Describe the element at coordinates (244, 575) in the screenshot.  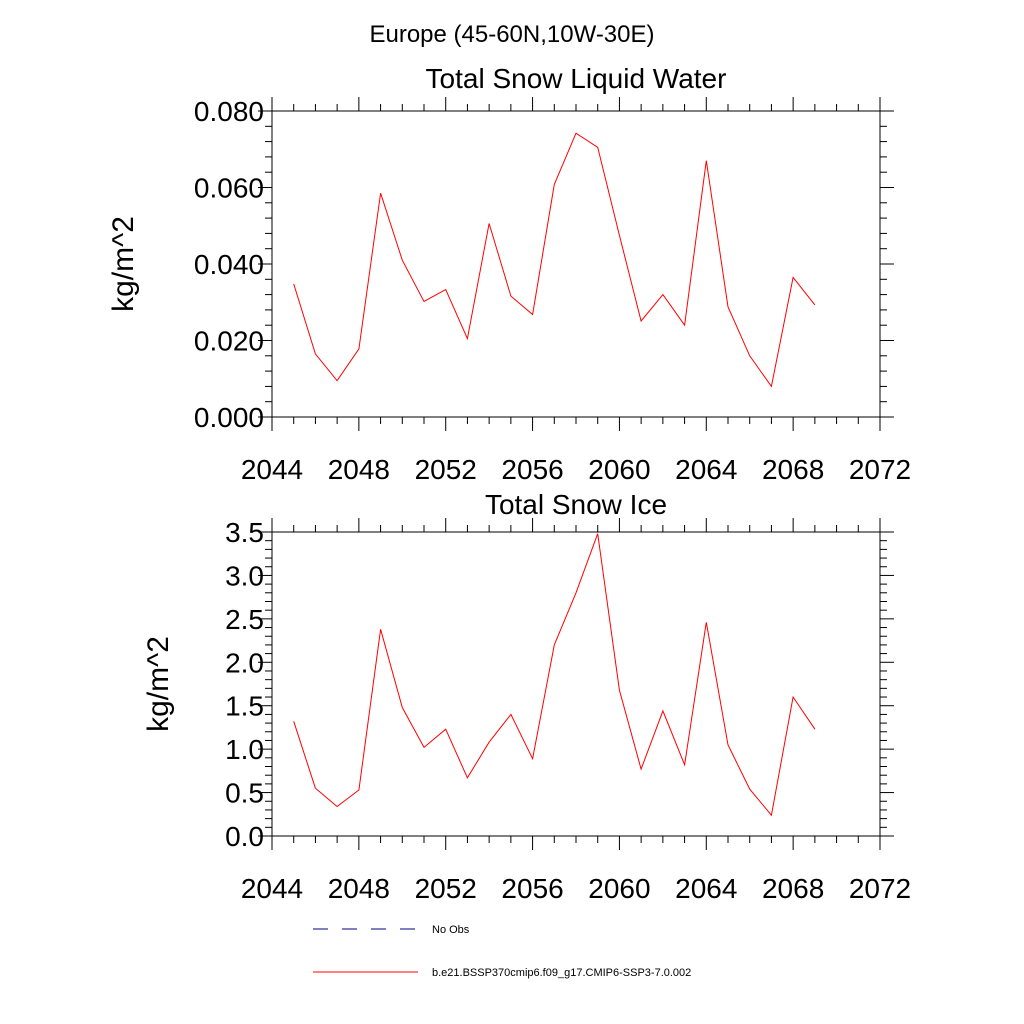
I see `y-tick-label: 3.0` at that location.